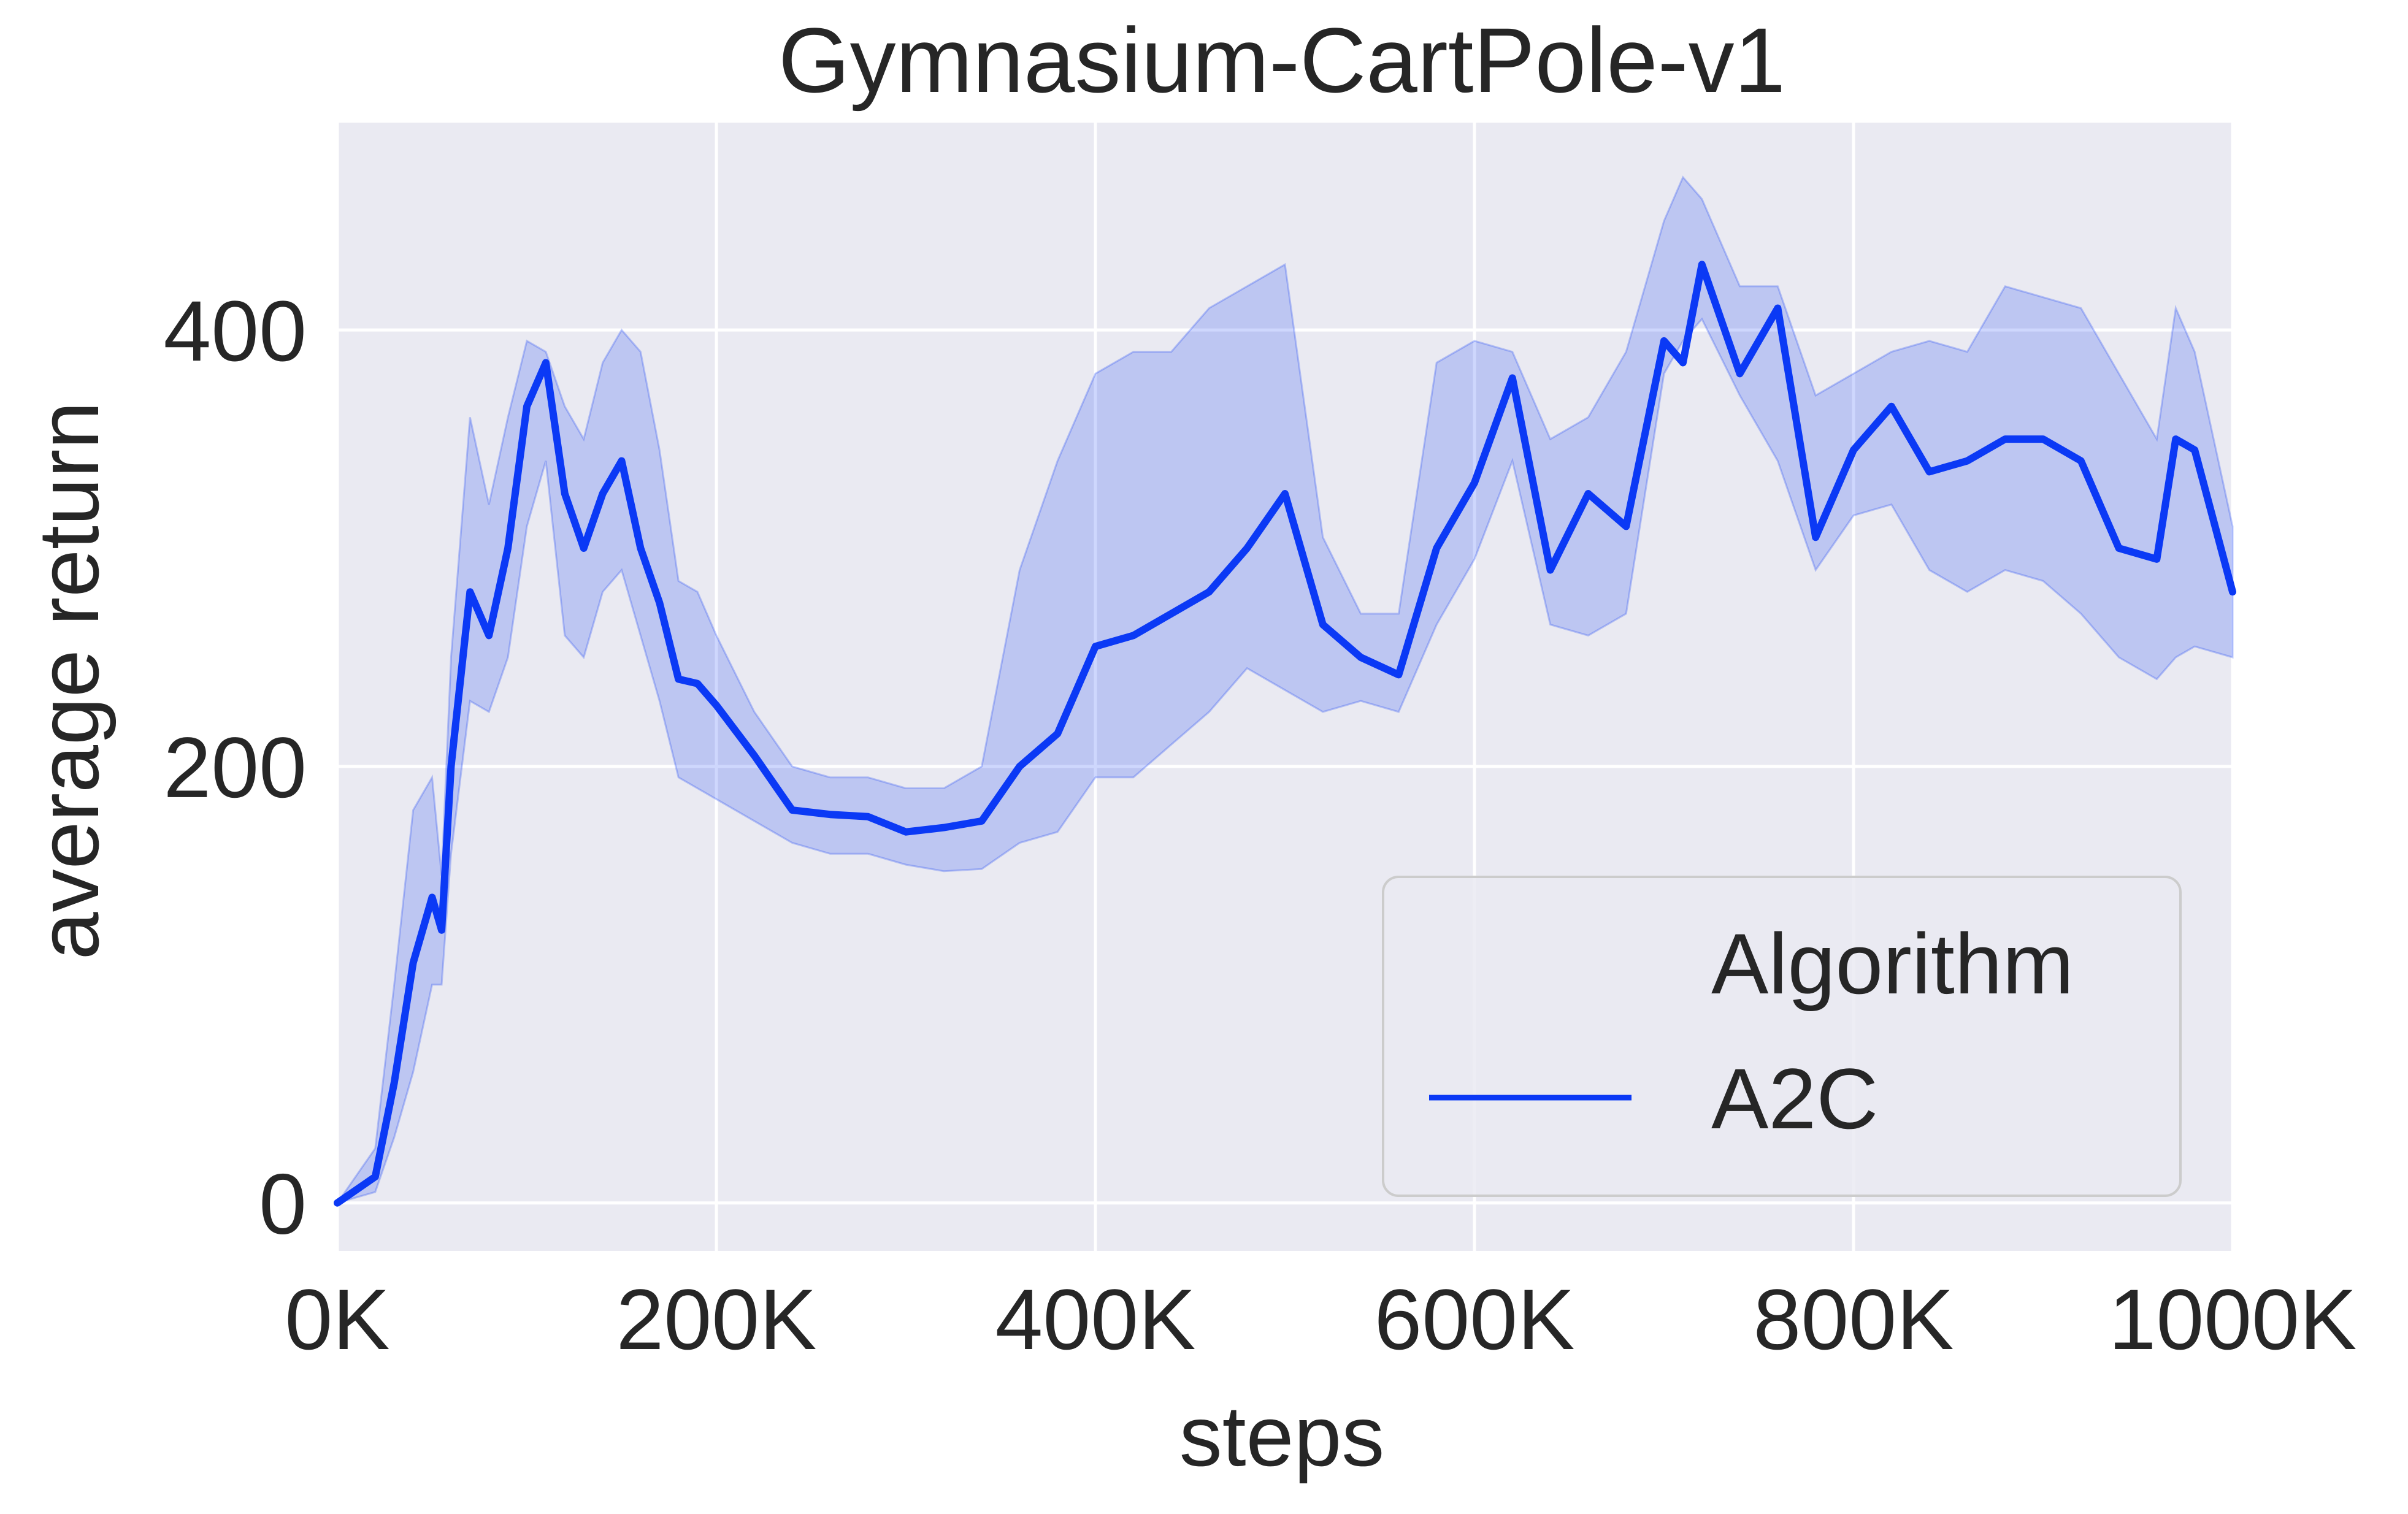 This screenshot has width=2408, height=1514. What do you see at coordinates (235, 767) in the screenshot?
I see `y-tick-label: 200` at bounding box center [235, 767].